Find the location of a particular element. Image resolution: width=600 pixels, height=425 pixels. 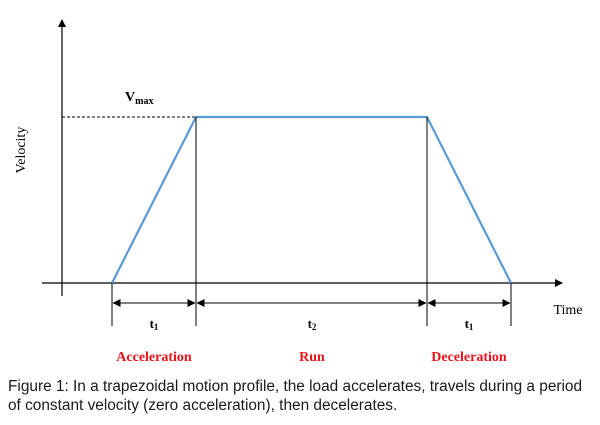

interval-sub: 2 is located at coordinates (314, 327).